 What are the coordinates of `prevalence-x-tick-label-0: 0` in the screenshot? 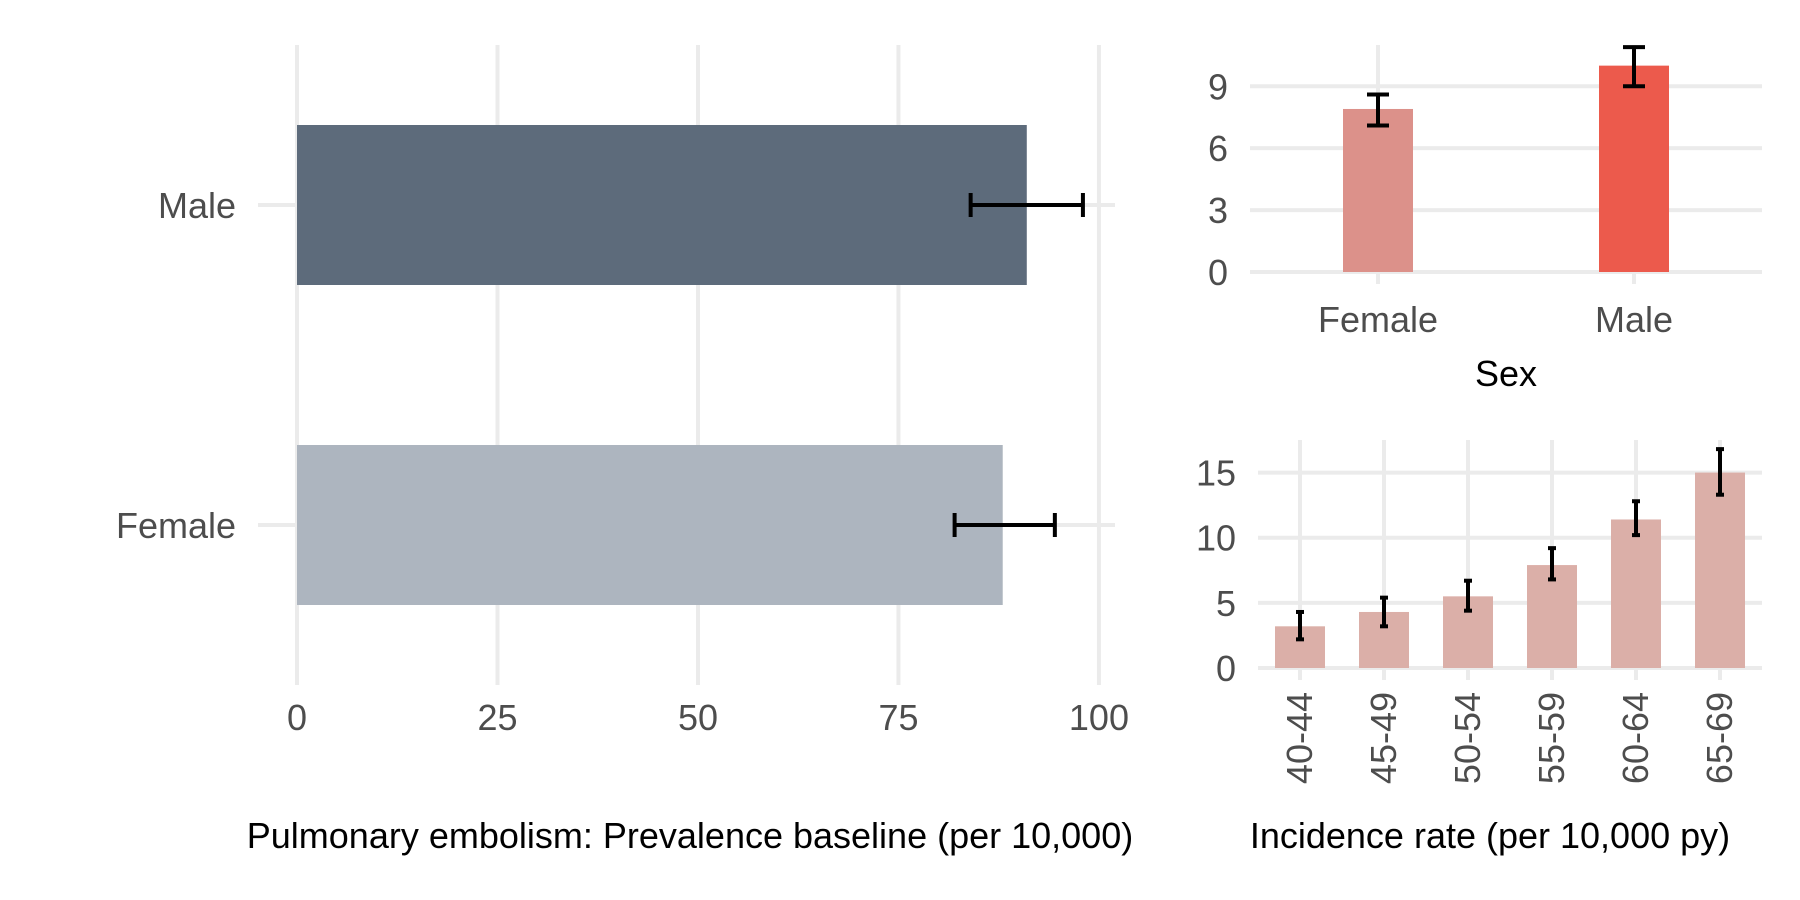 It's located at (297, 717).